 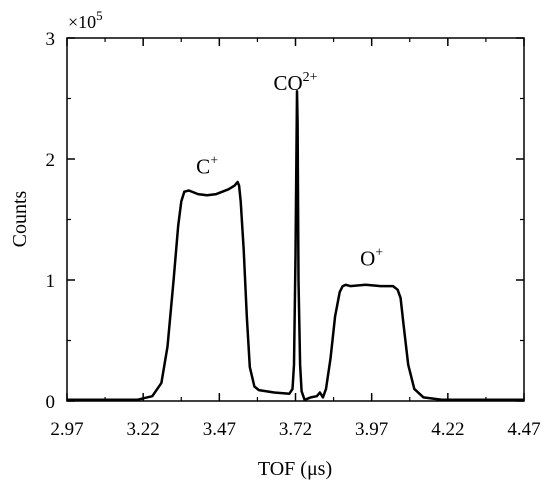 What do you see at coordinates (367, 258) in the screenshot?
I see `peak-label-ion: O` at bounding box center [367, 258].